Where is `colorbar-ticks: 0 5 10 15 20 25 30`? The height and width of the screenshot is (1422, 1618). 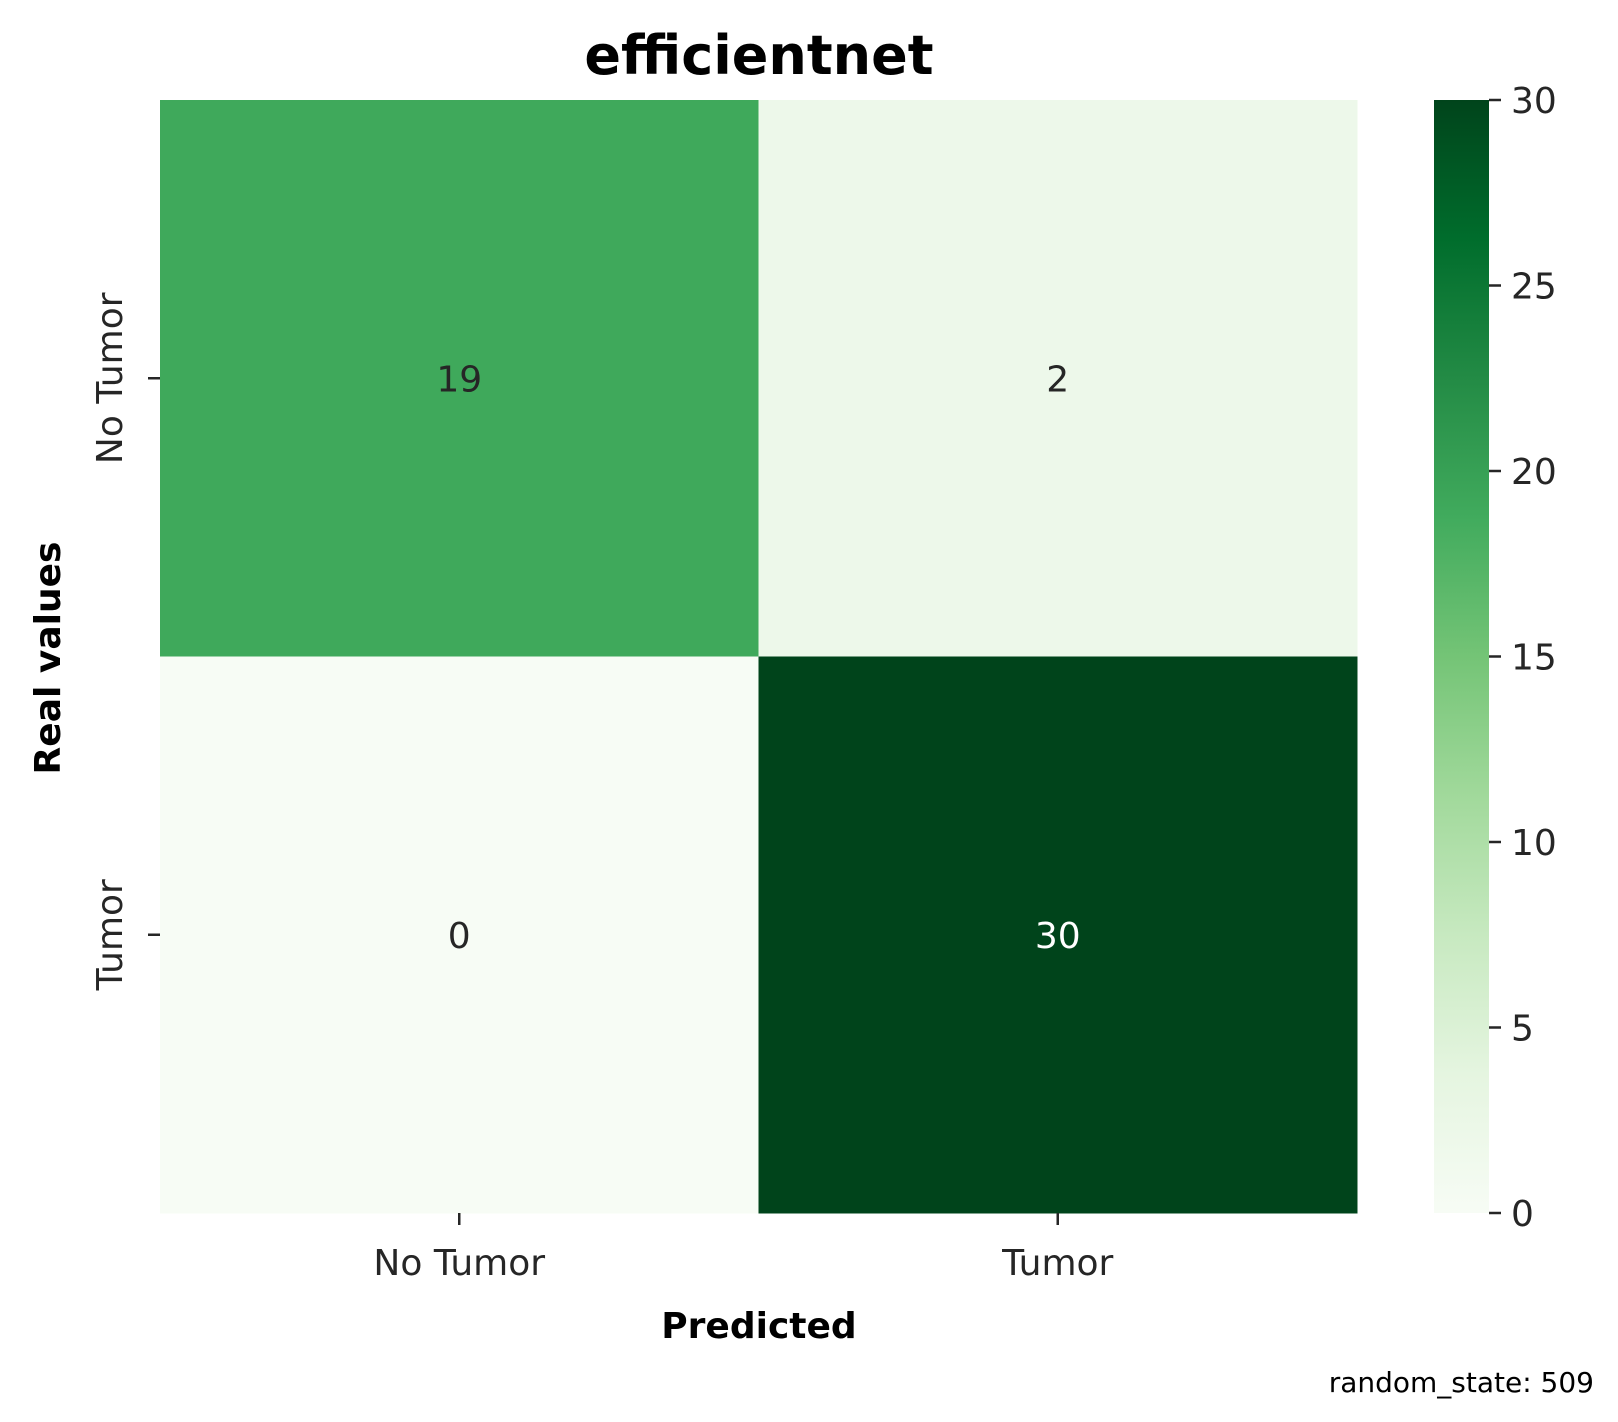
colorbar-ticks: 0 5 10 15 20 25 30 is located at coordinates (1523, 658).